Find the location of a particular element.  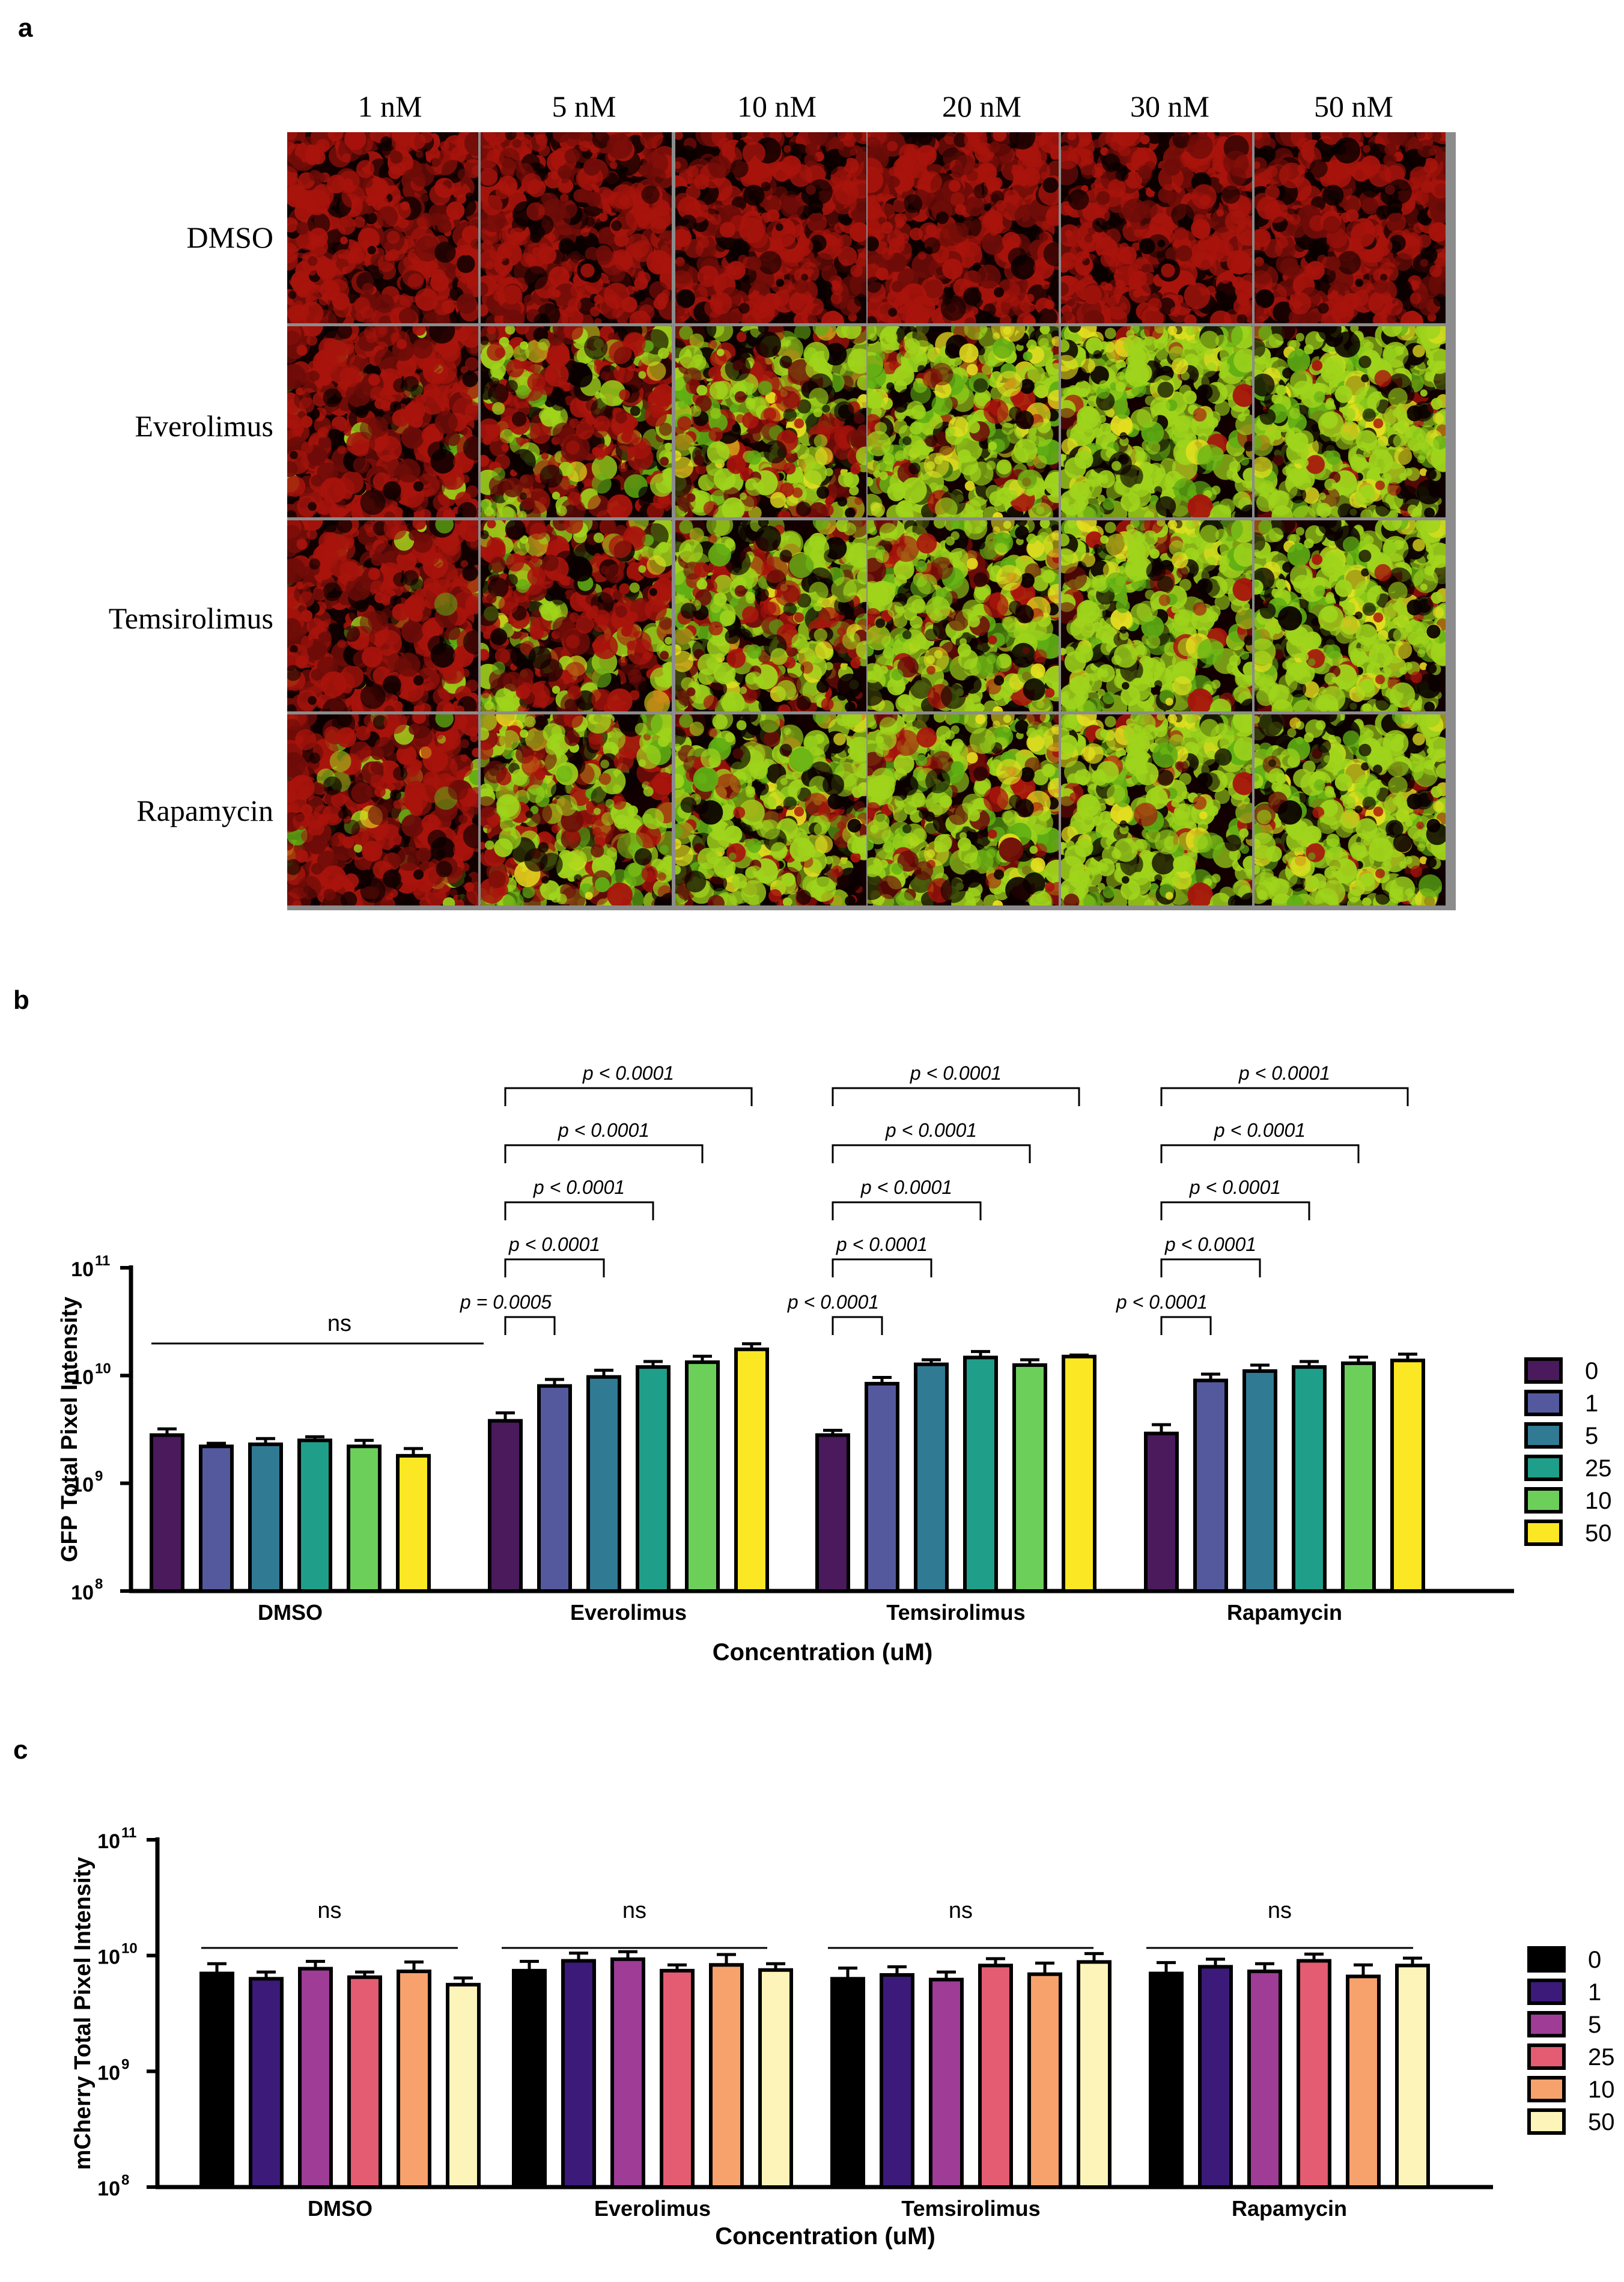

col-label-20nm: 20 nM is located at coordinates (982, 106).